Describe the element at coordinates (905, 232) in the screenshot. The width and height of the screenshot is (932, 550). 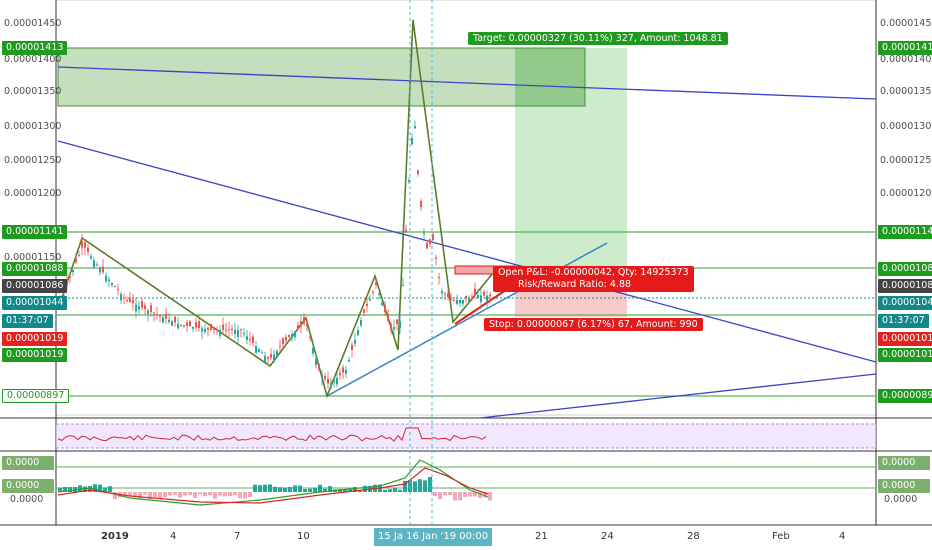
I see `price-tag-right: 0.00001141` at that location.